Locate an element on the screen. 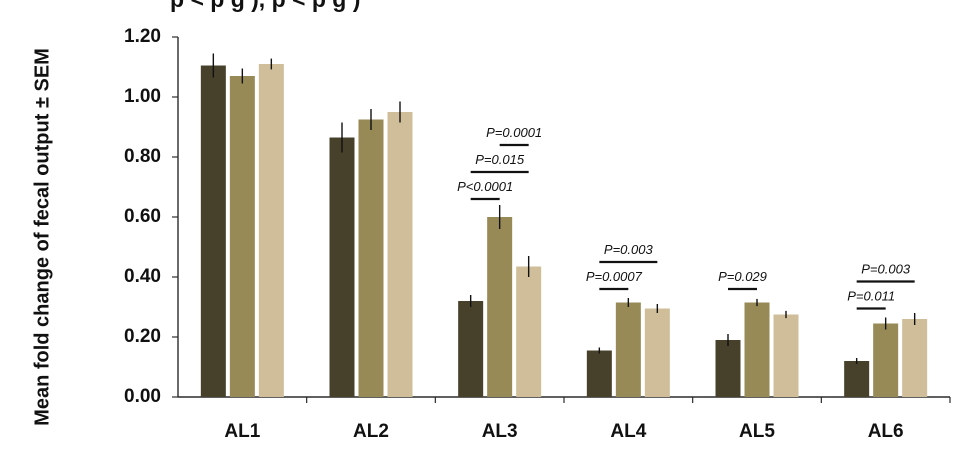  x-category-label: AL6 is located at coordinates (886, 431).